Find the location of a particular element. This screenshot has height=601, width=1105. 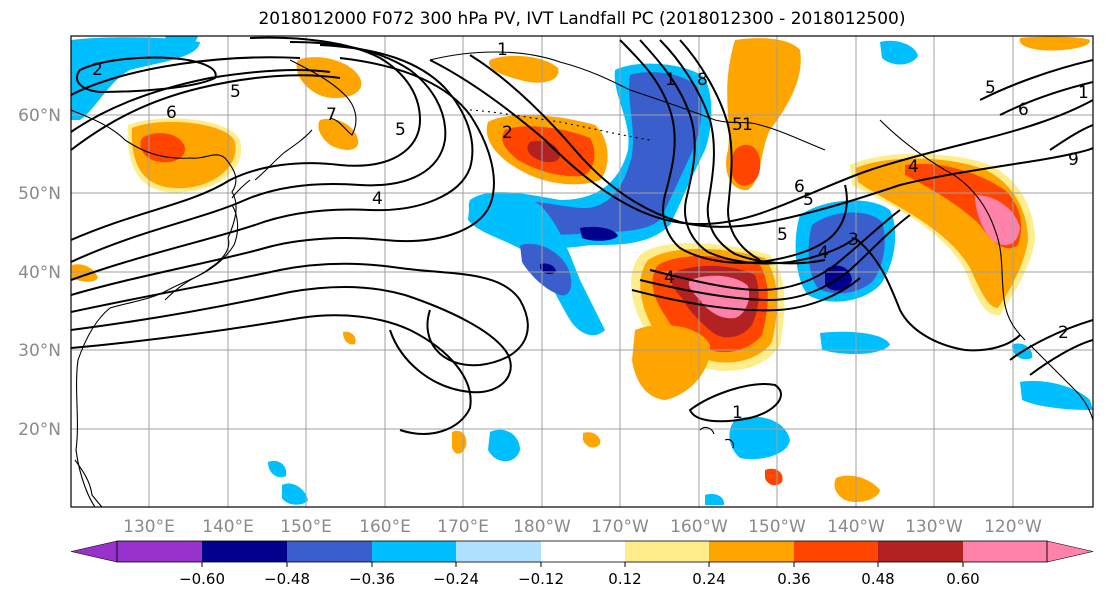

lon-tick: 150°W is located at coordinates (777, 527).